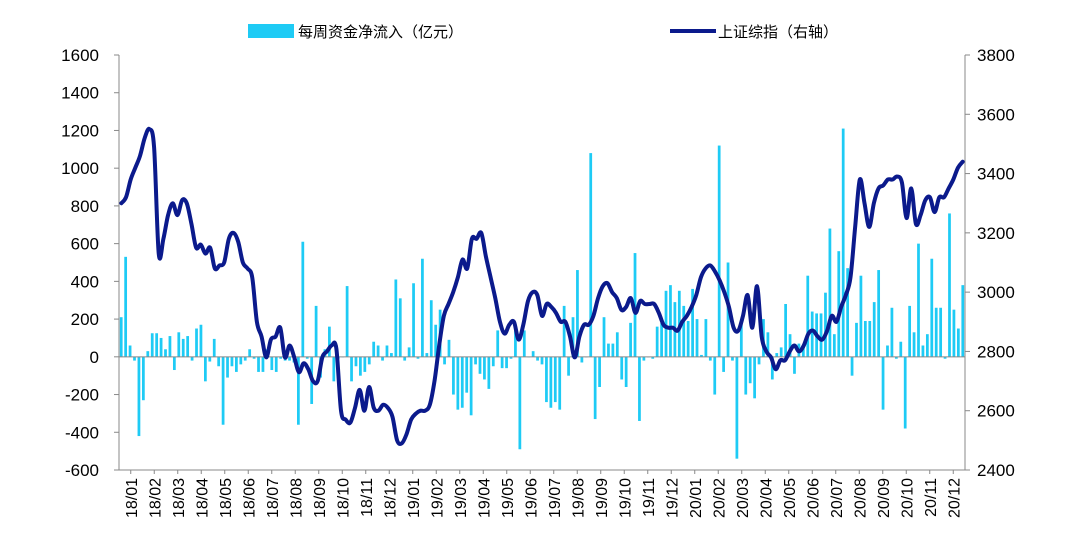 The image size is (1080, 555). What do you see at coordinates (85, 206) in the screenshot?
I see `left-tick-label: 800` at bounding box center [85, 206].